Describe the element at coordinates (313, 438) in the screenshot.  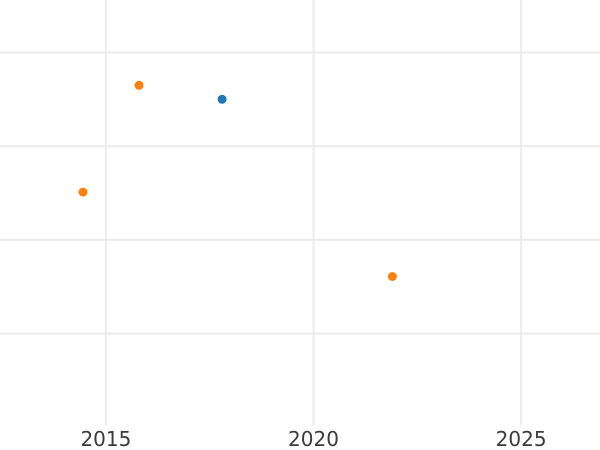
I see `x-tick-label: 2020` at that location.